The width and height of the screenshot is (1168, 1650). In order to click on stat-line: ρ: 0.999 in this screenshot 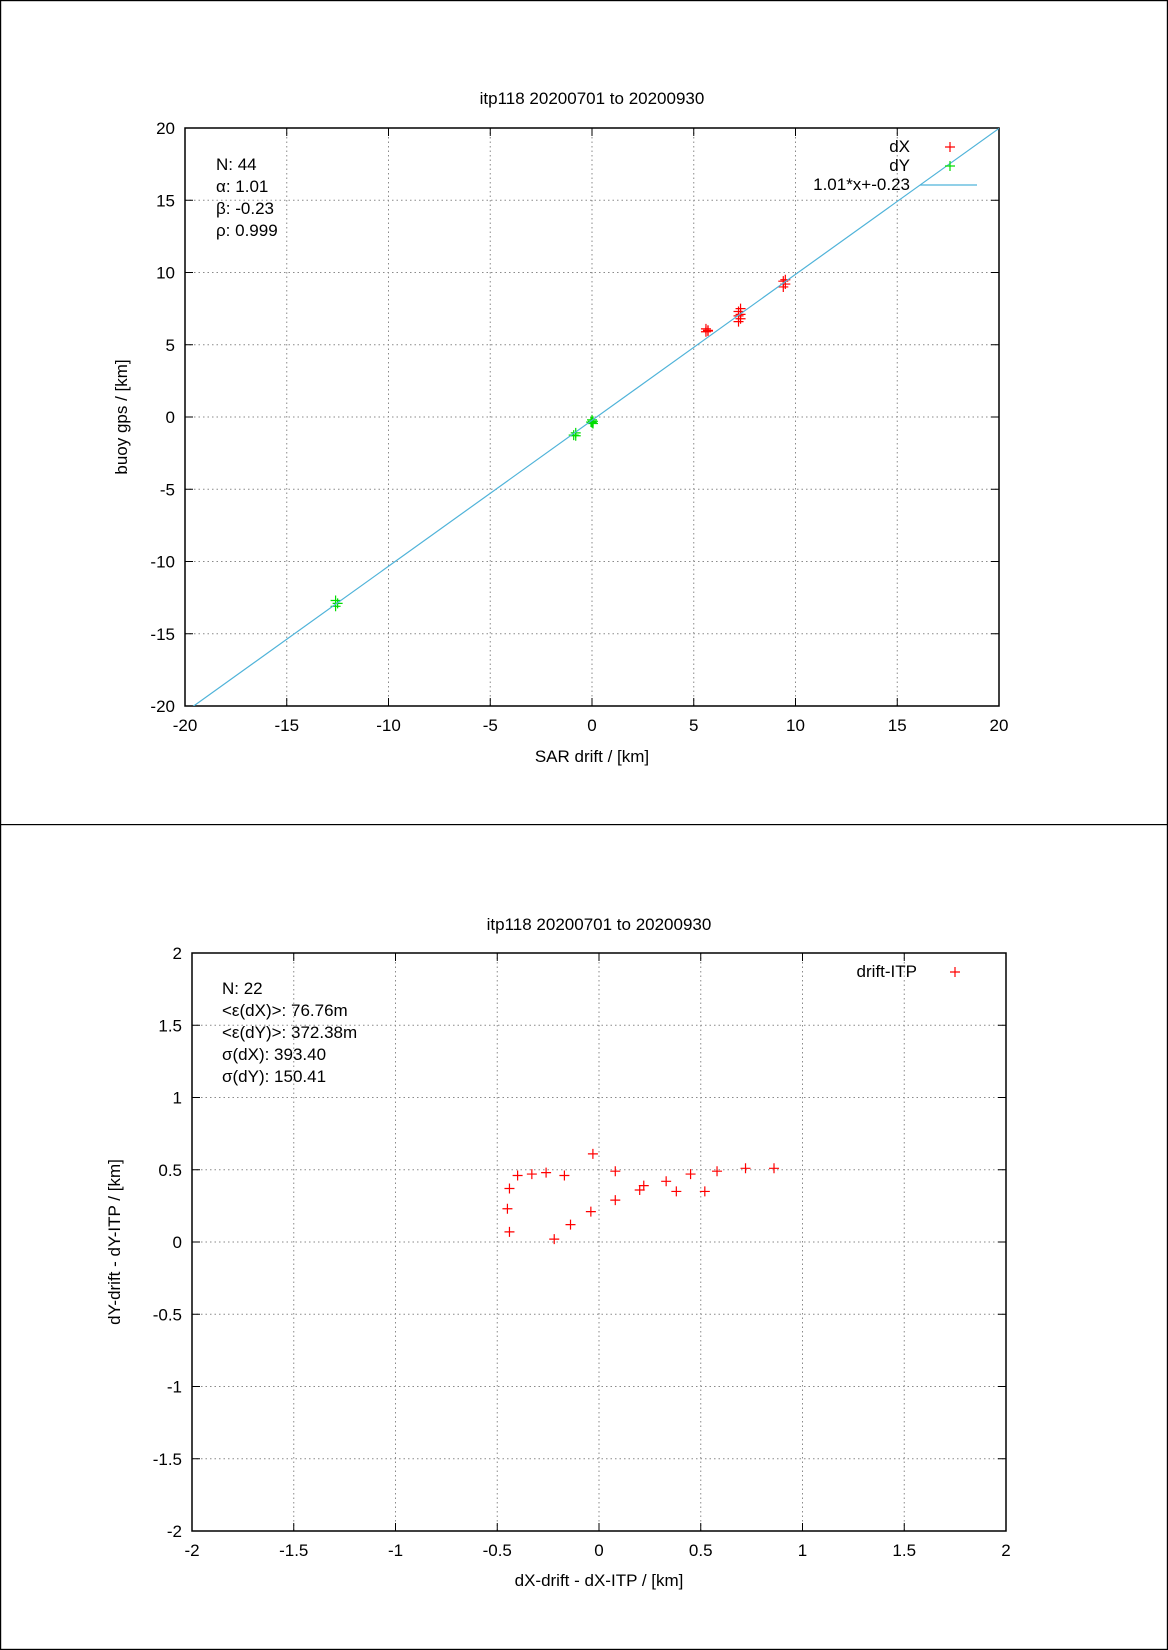, I will do `click(247, 230)`.